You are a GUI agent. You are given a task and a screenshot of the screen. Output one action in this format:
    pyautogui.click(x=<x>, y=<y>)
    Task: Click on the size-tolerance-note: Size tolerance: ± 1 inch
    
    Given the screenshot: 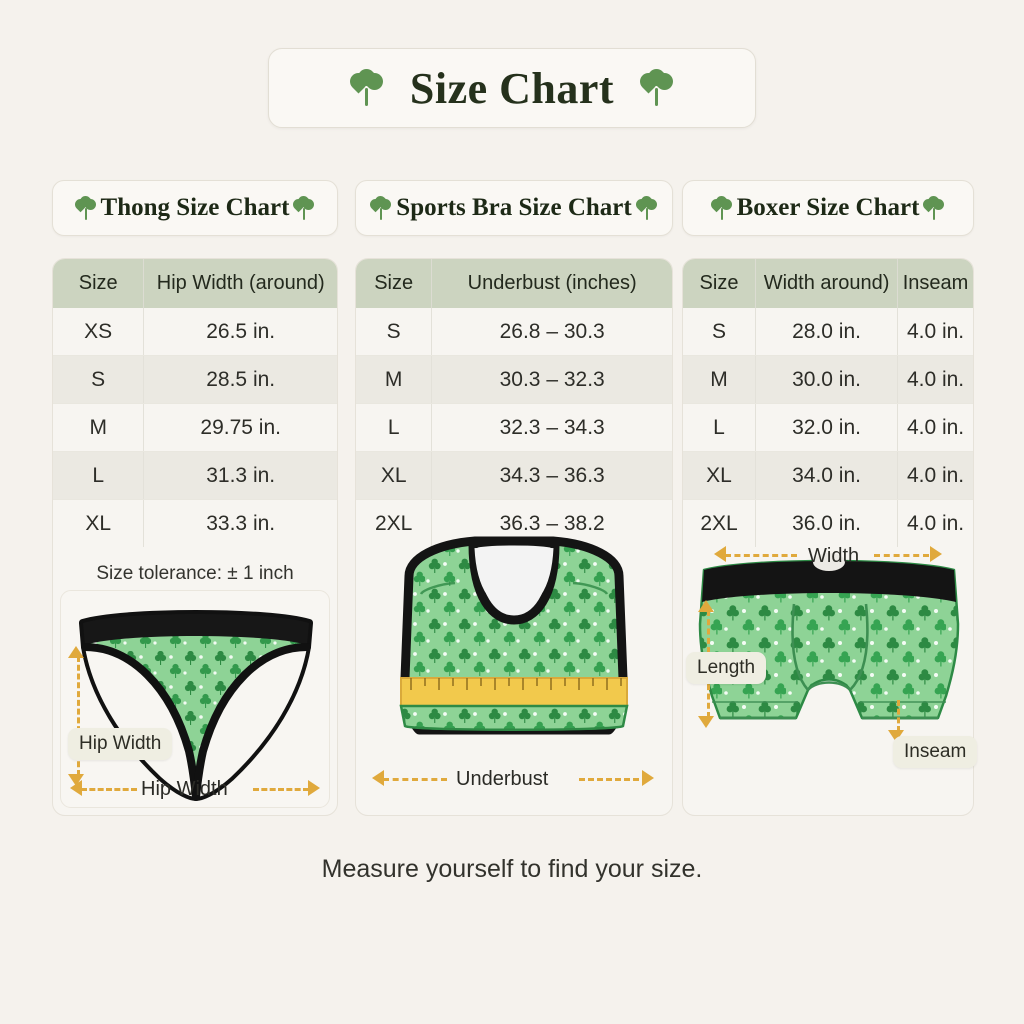 What is the action you would take?
    pyautogui.click(x=195, y=573)
    